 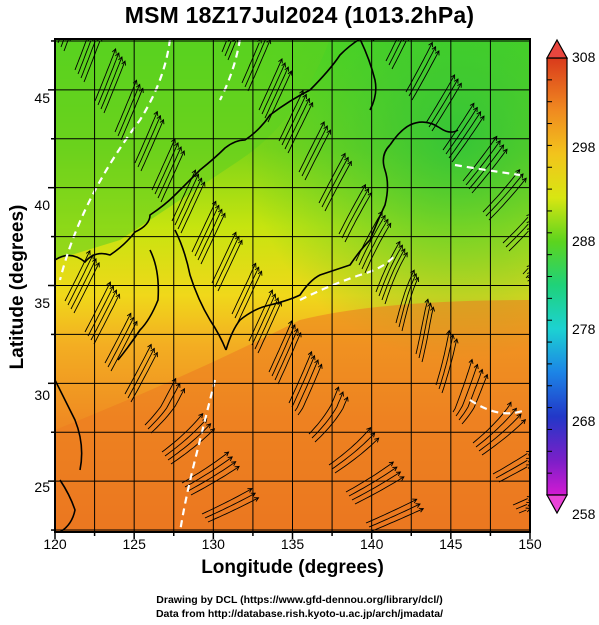 I want to click on colorbar-label: 258, so click(x=584, y=514).